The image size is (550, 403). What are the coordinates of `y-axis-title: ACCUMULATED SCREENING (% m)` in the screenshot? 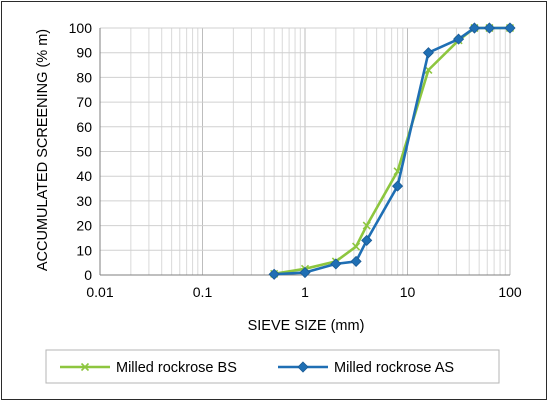 It's located at (43, 150).